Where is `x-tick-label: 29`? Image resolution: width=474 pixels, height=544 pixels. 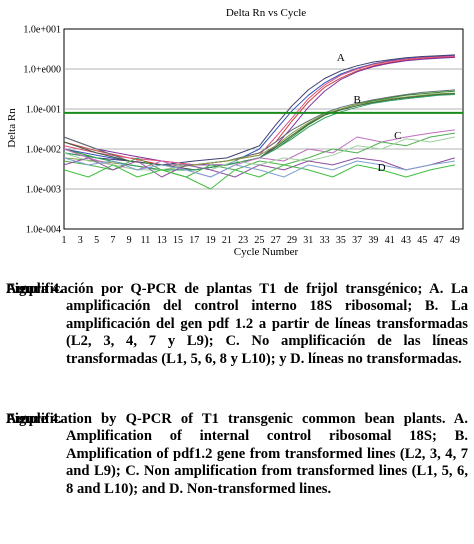 x-tick-label: 29 is located at coordinates (292, 240).